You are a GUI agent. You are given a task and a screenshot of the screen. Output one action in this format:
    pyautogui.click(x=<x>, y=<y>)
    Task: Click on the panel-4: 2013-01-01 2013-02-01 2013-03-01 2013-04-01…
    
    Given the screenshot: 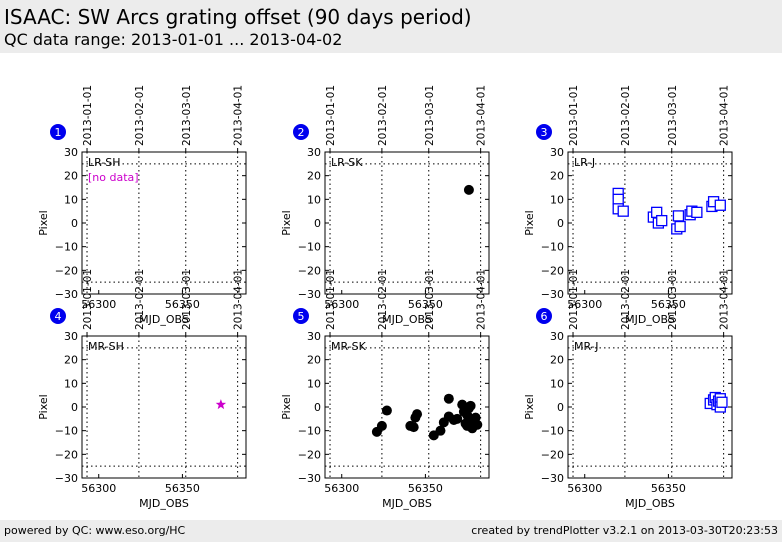 What is the action you would take?
    pyautogui.click(x=142, y=389)
    